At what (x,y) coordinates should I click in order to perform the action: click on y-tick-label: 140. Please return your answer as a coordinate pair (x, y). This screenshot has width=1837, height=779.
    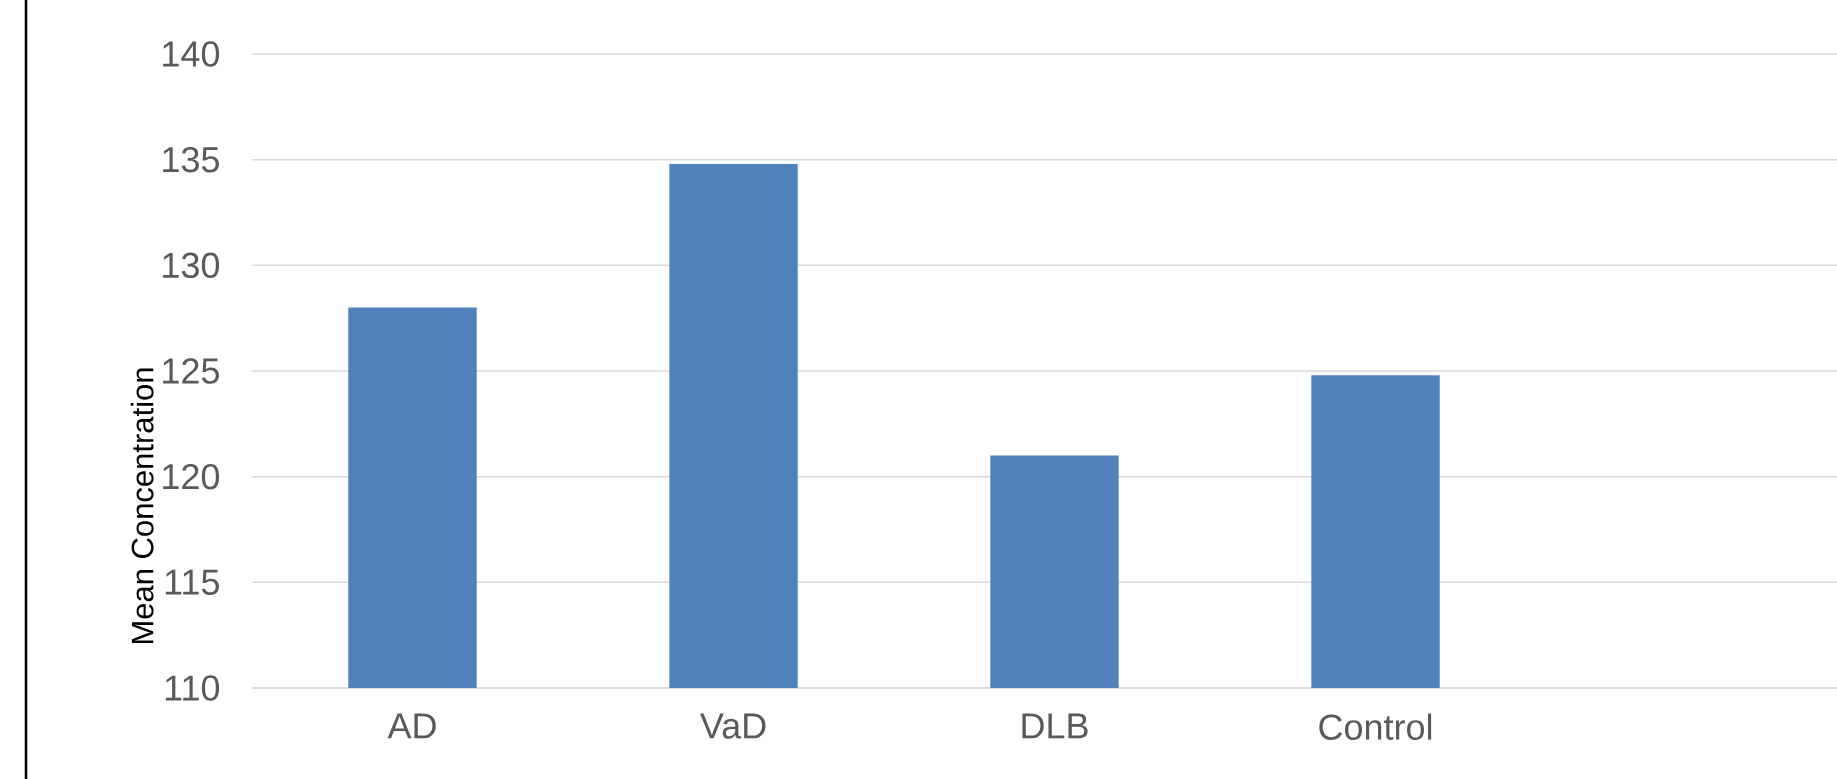
    Looking at the image, I should click on (191, 54).